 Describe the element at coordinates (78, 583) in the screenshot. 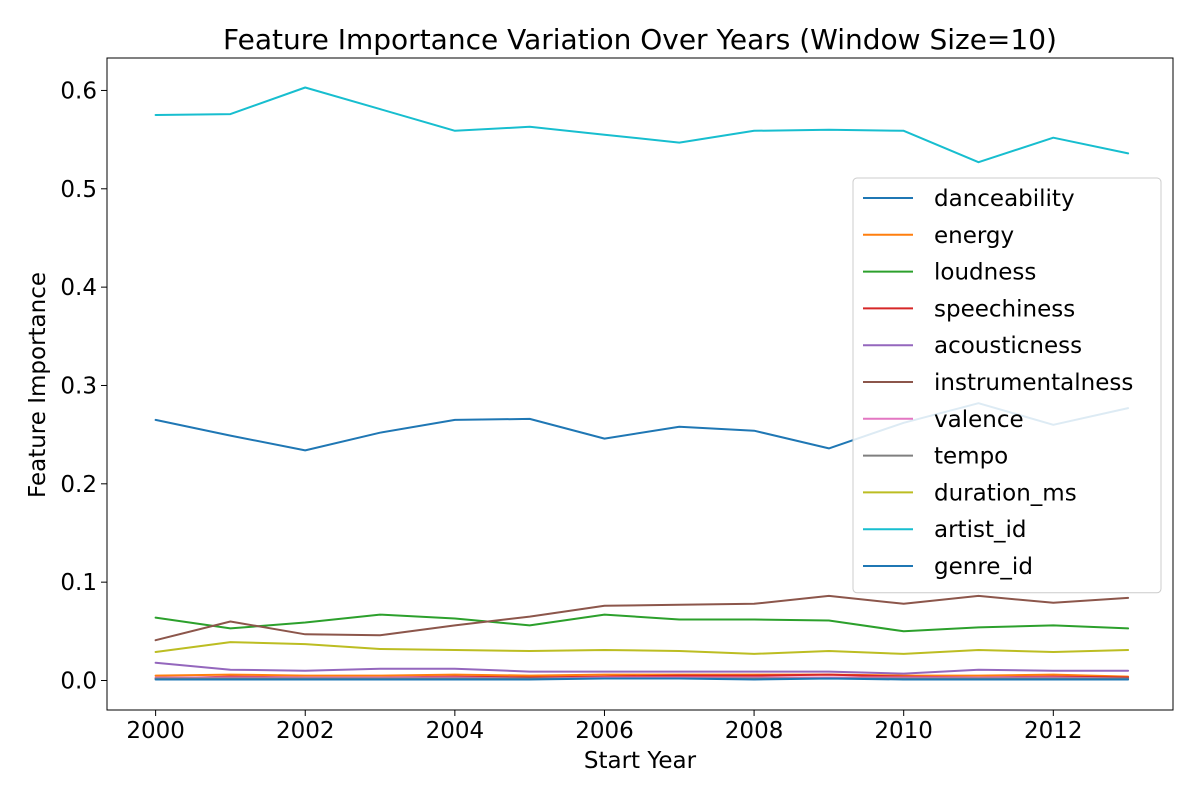

I see `y-tick-label: 0.1` at that location.